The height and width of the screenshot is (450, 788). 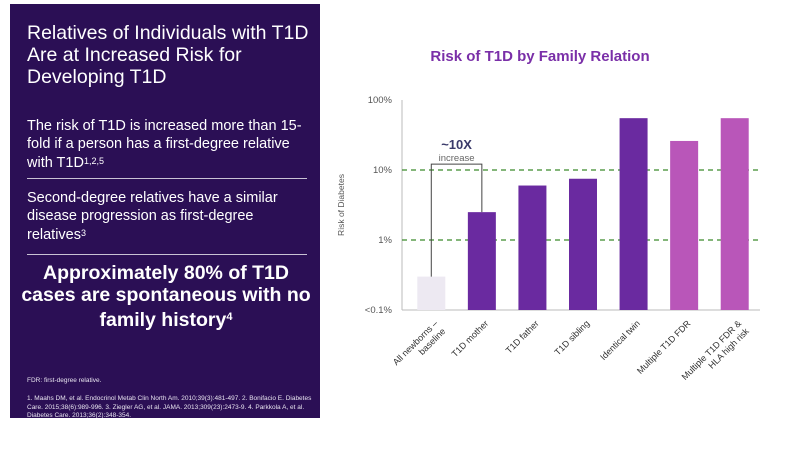 What do you see at coordinates (229, 317) in the screenshot?
I see `highlight-ref: 4` at bounding box center [229, 317].